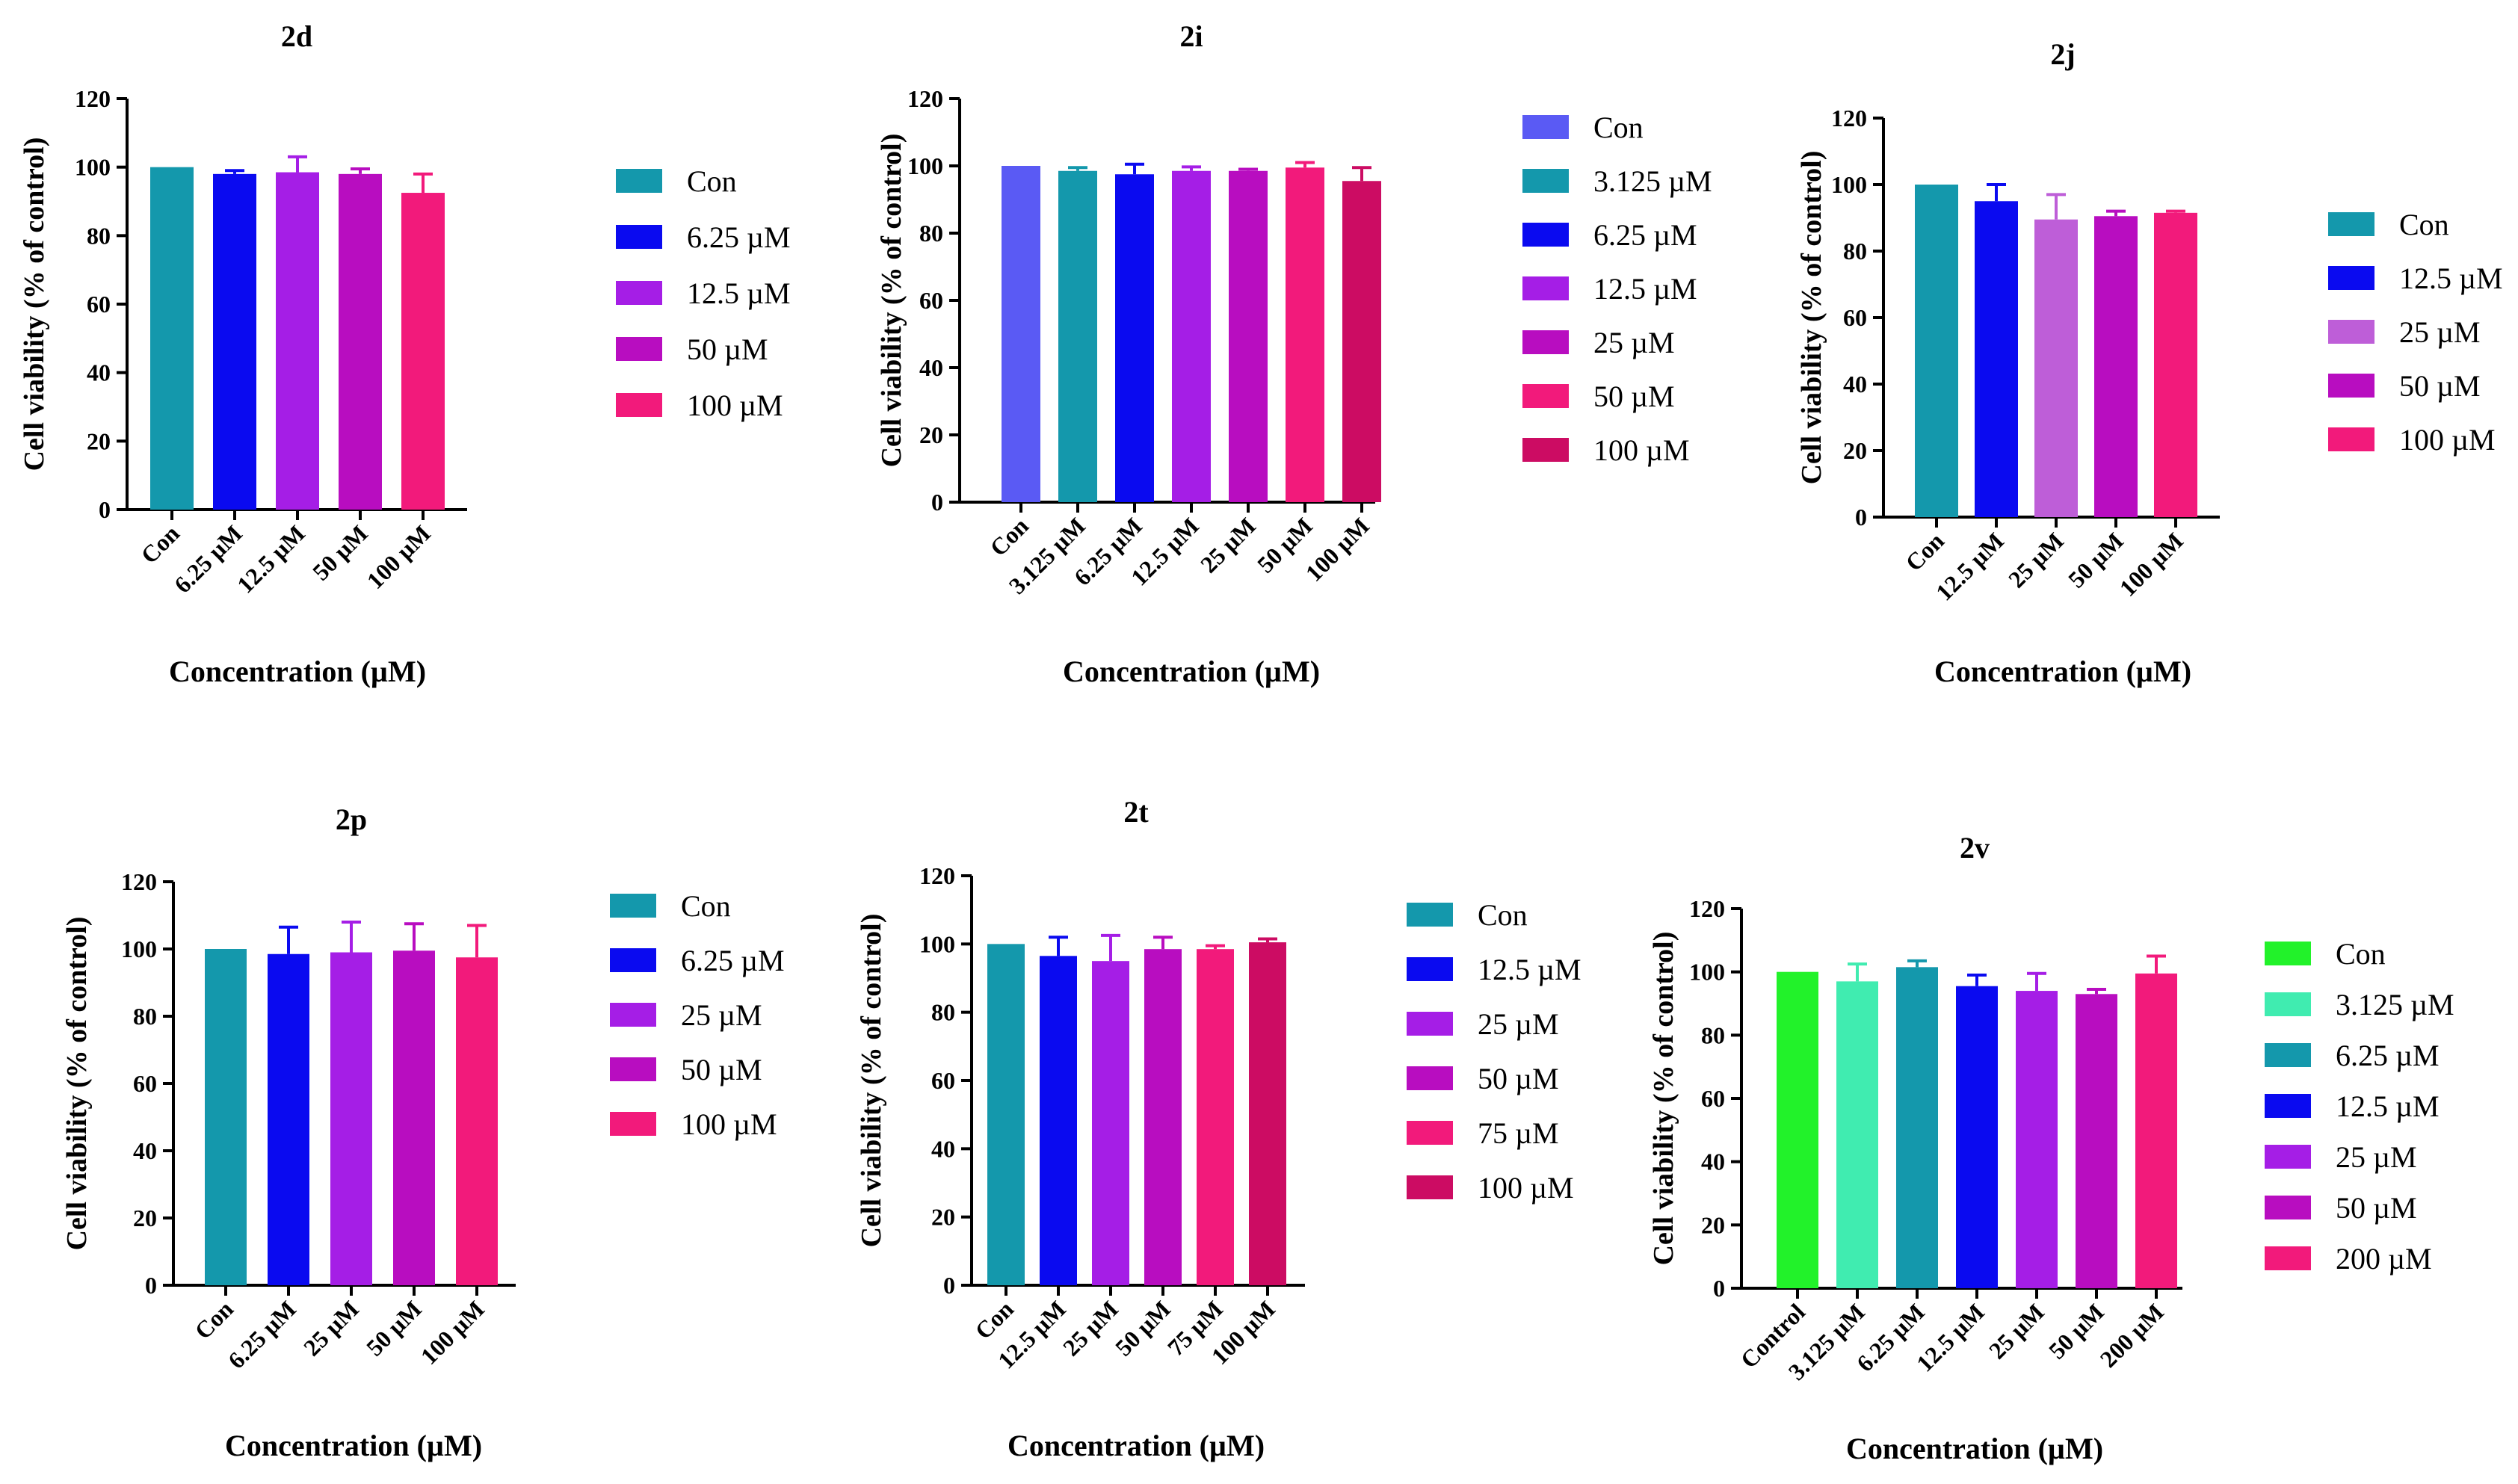  I want to click on x-tick-label: 50 µM, so click(1143, 1328).